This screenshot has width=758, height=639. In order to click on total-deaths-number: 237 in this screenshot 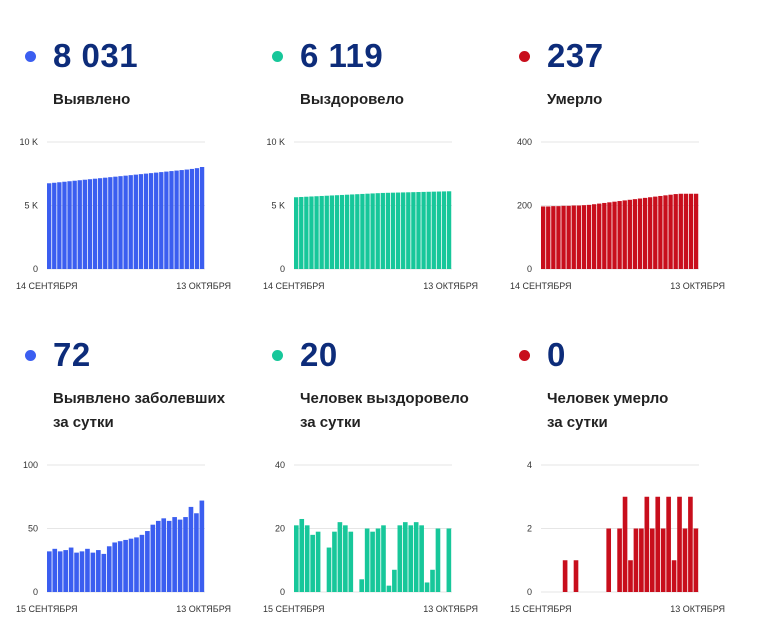, I will do `click(575, 55)`.